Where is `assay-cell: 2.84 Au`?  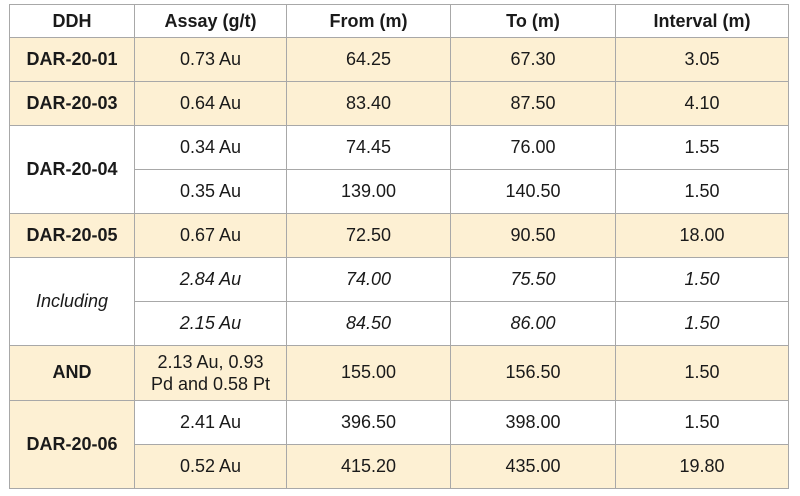
assay-cell: 2.84 Au is located at coordinates (210, 279).